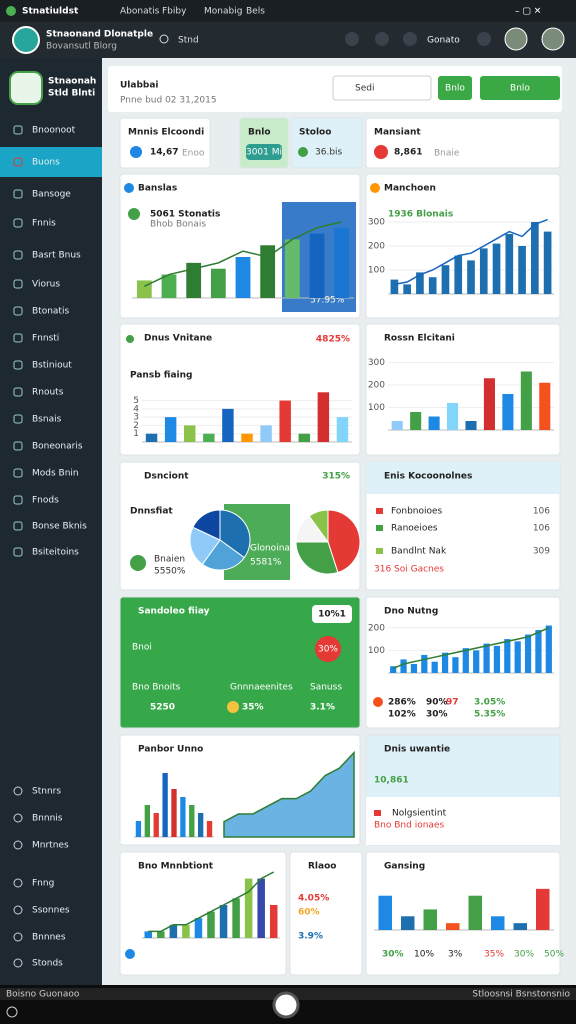  What do you see at coordinates (57, 447) in the screenshot?
I see `sidebar-item: Boneonaris` at bounding box center [57, 447].